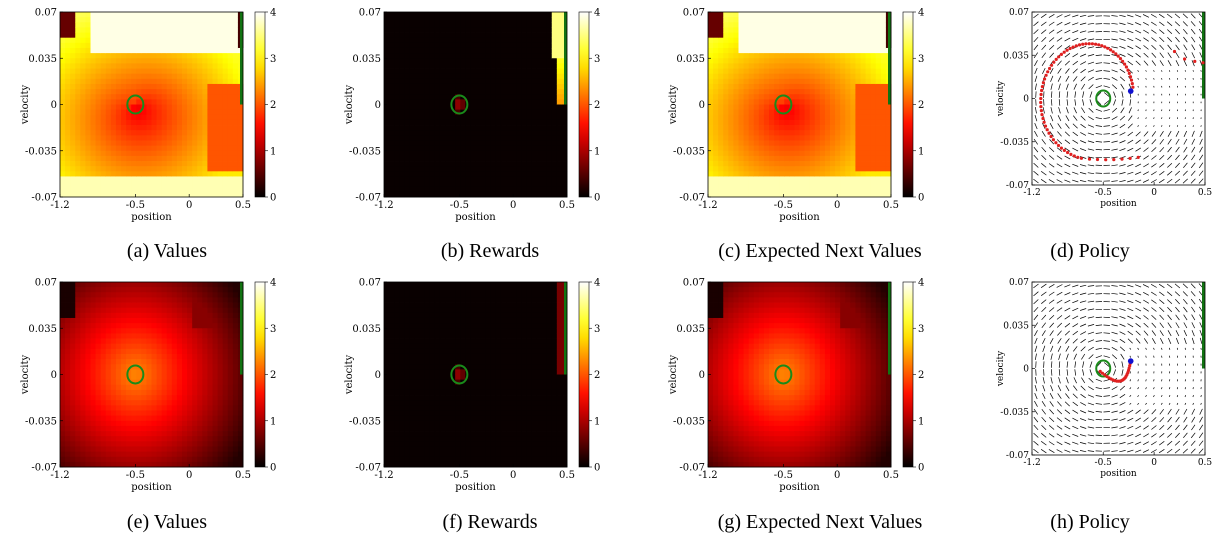 This screenshot has width=1216, height=540. Describe the element at coordinates (1128, 70) in the screenshot. I see `trajectory-point` at that location.